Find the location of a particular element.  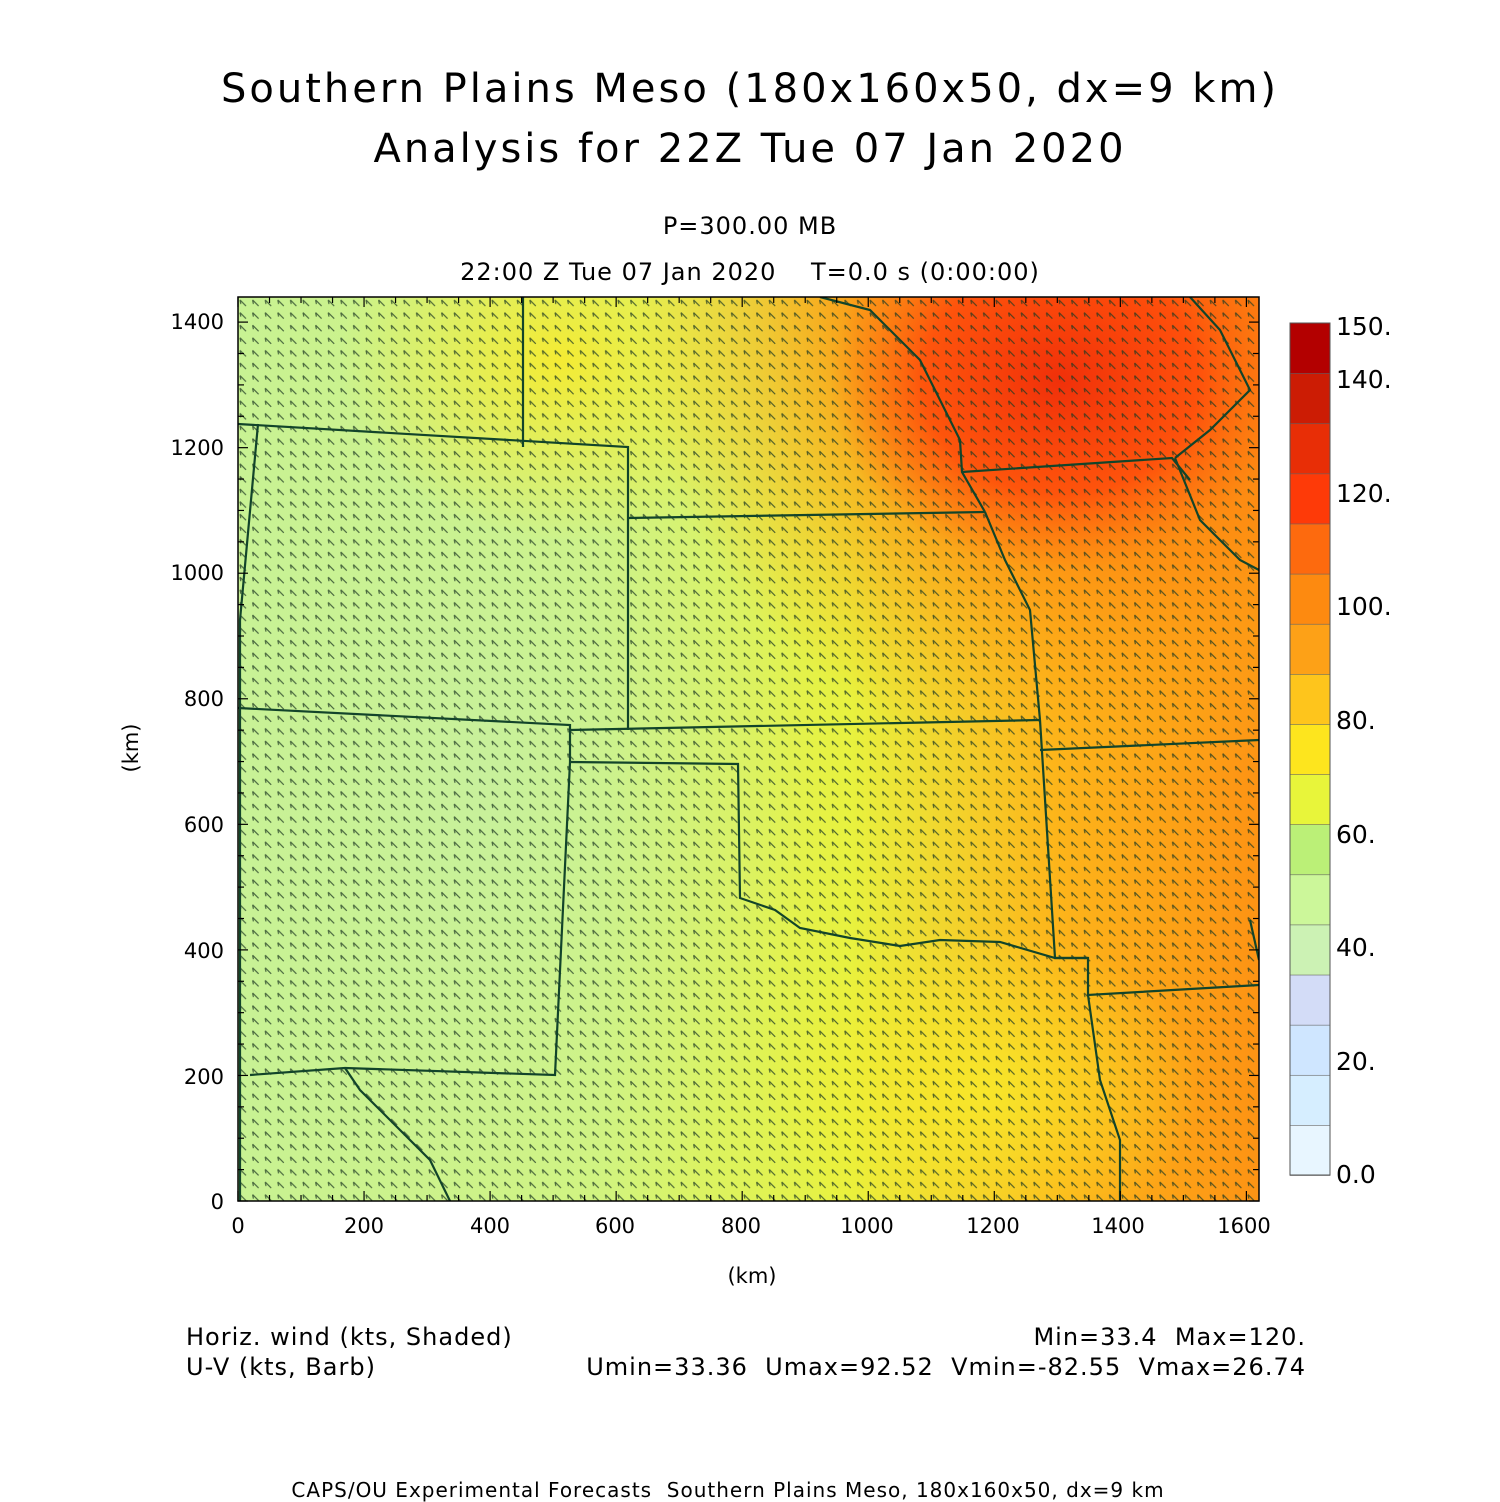

colorbar-frame is located at coordinates (1310, 749).